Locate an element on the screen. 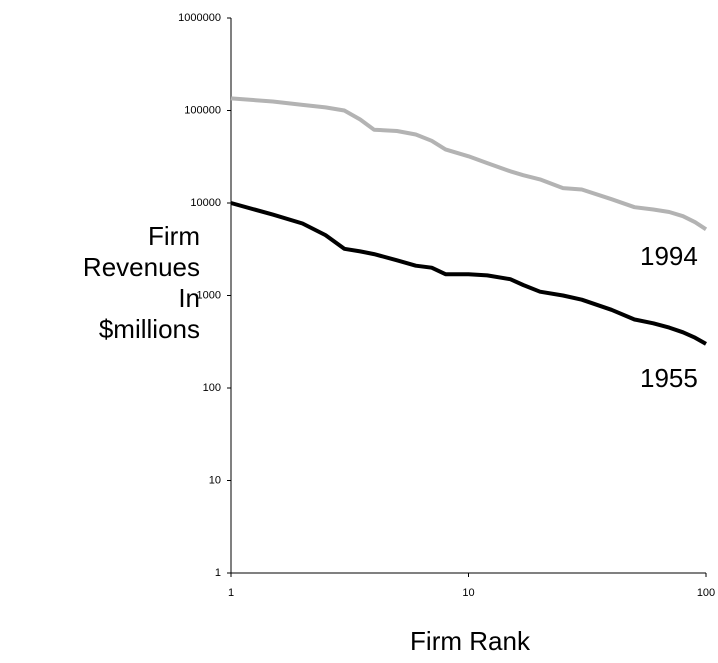 The height and width of the screenshot is (663, 718). y-axis-label: $millions is located at coordinates (149, 329).